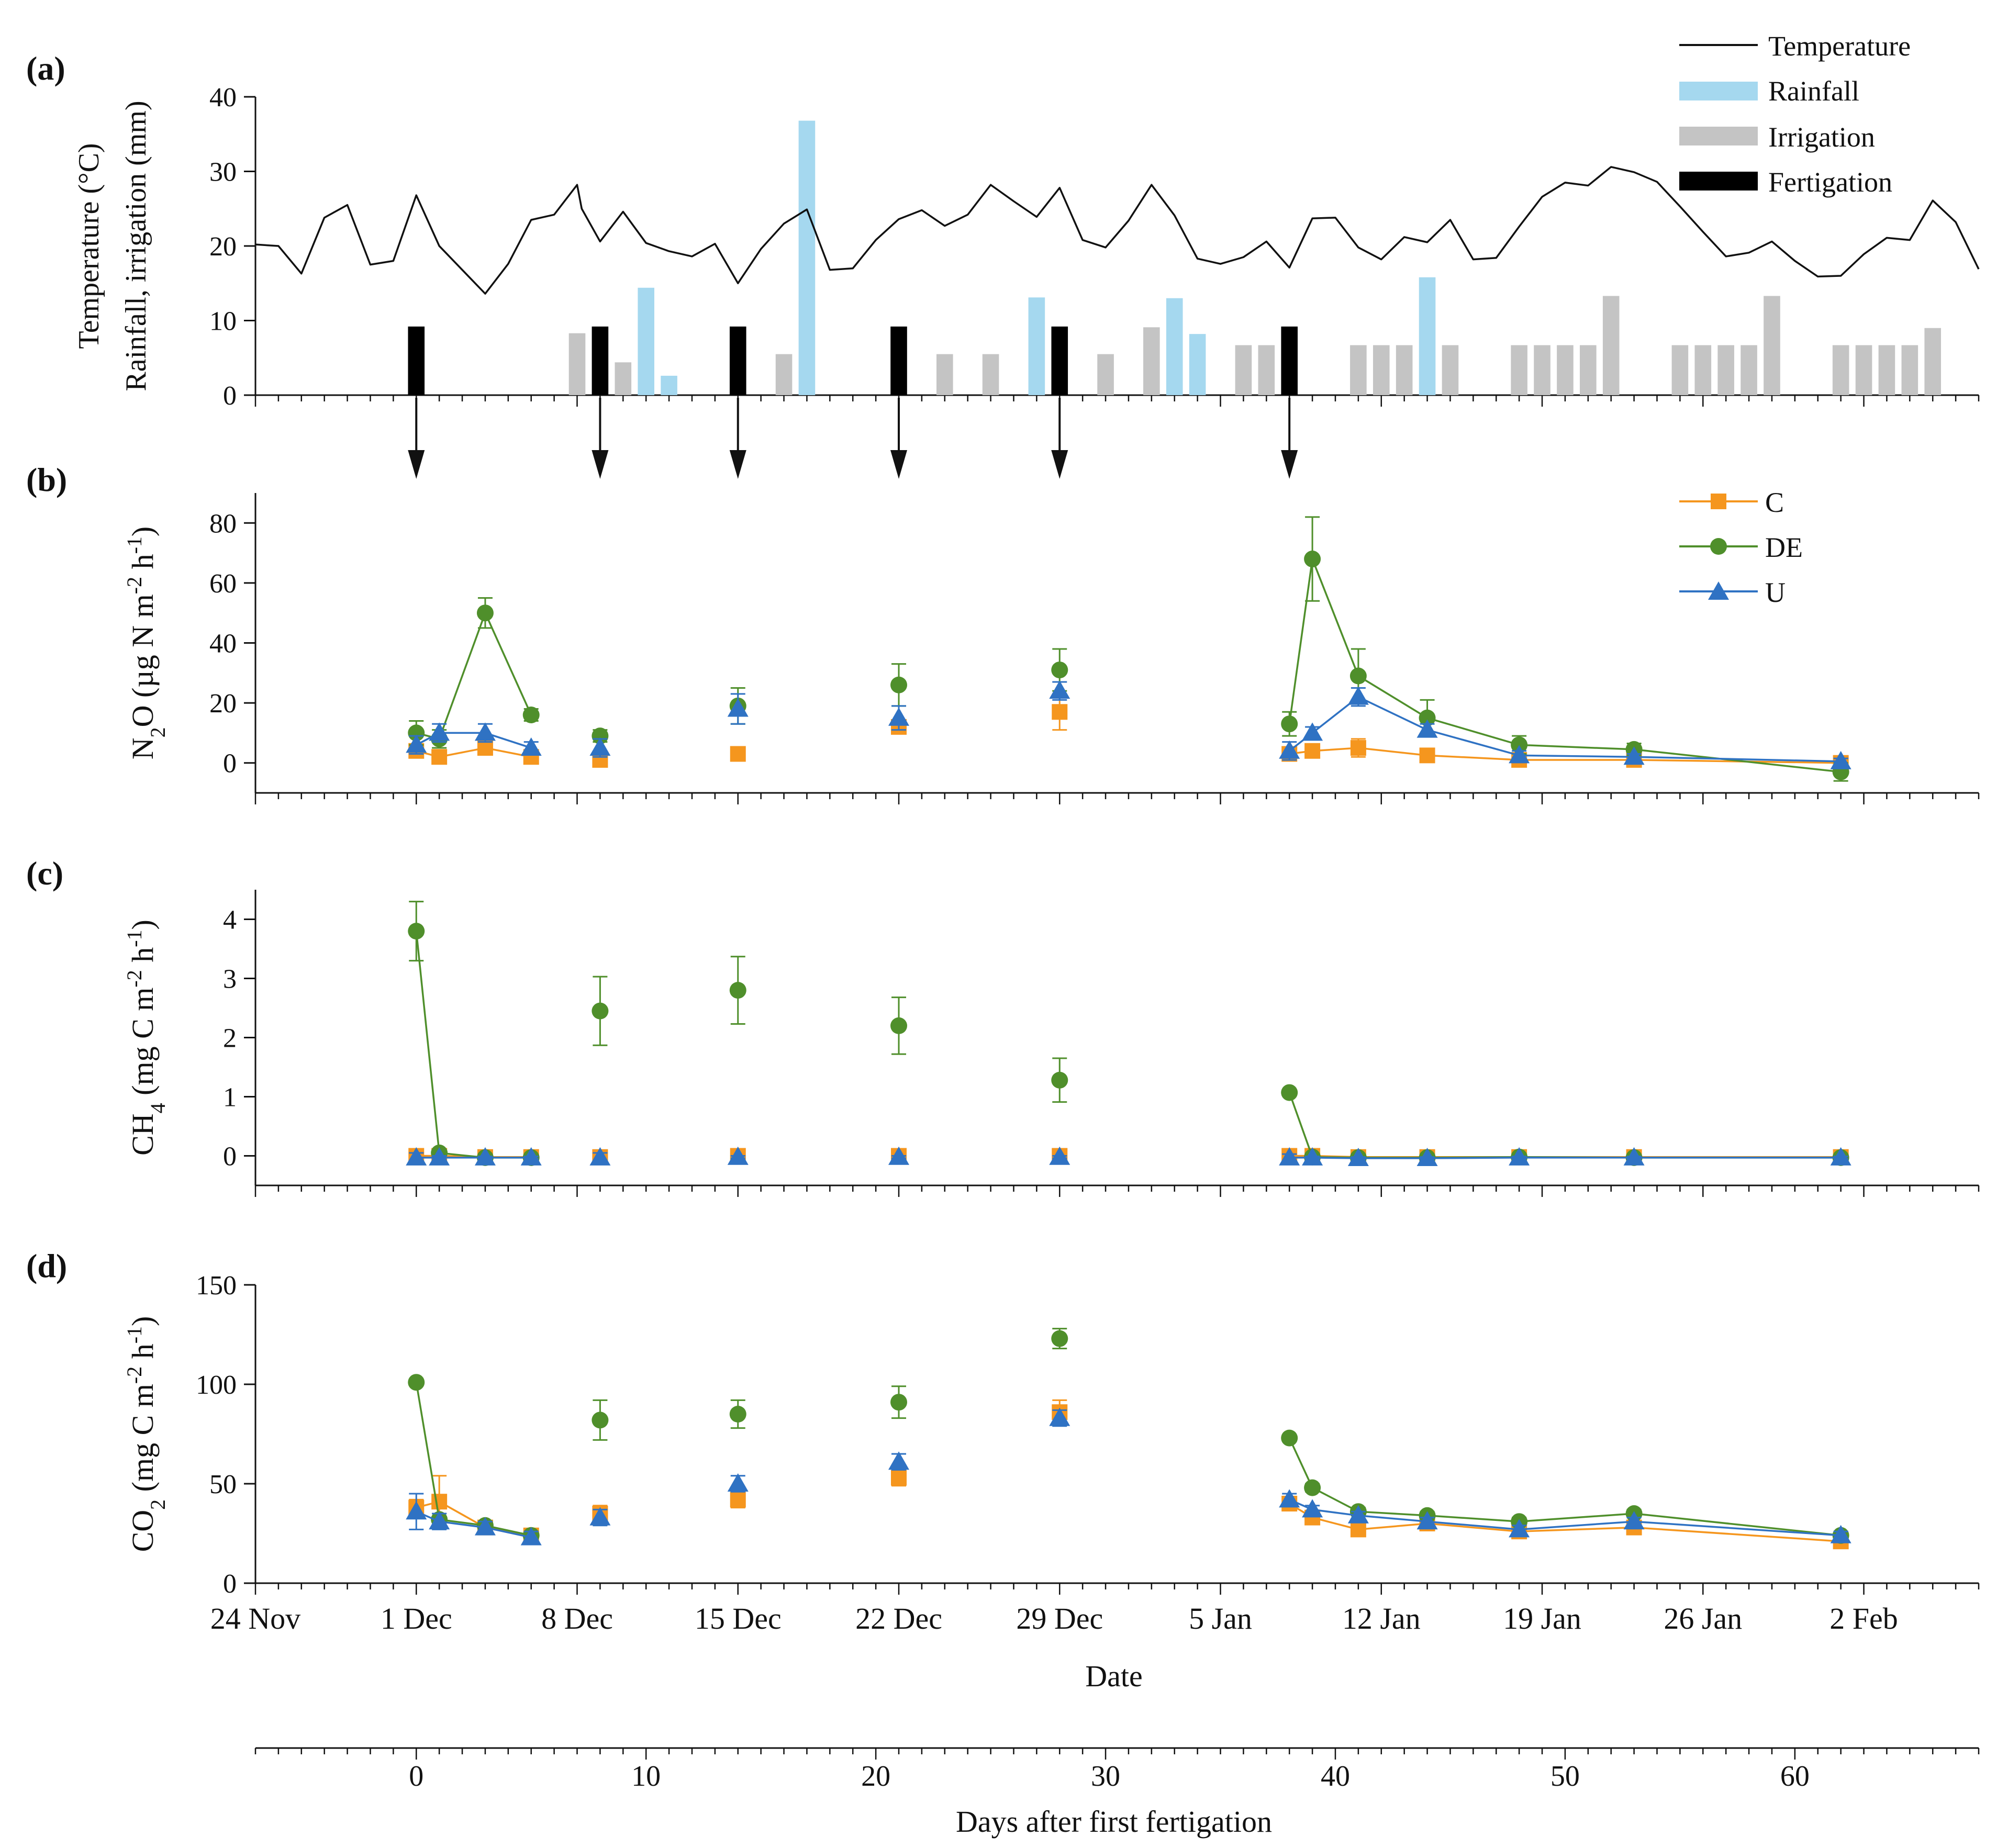 Image resolution: width=2008 pixels, height=1848 pixels. I want to click on date-tick-label: 2 Feb, so click(1864, 1618).